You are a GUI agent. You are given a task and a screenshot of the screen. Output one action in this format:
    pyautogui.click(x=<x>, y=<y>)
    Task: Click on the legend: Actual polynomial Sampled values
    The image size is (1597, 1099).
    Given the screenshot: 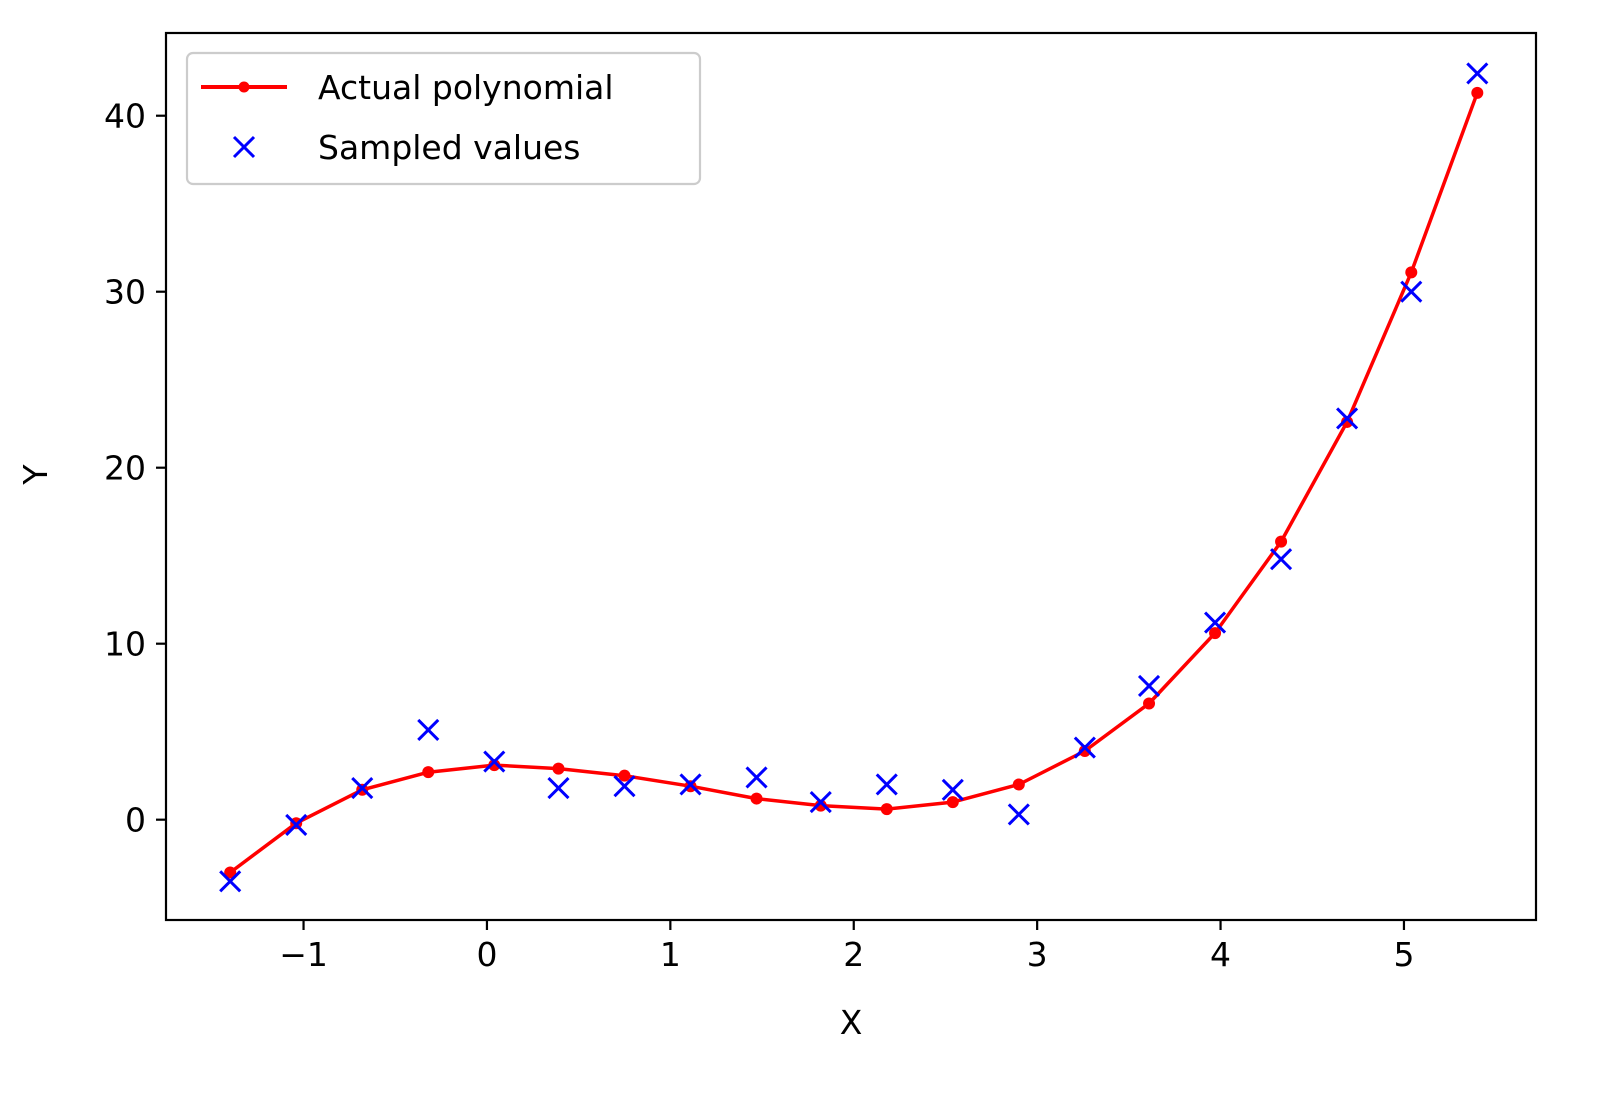 What is the action you would take?
    pyautogui.click(x=443, y=118)
    